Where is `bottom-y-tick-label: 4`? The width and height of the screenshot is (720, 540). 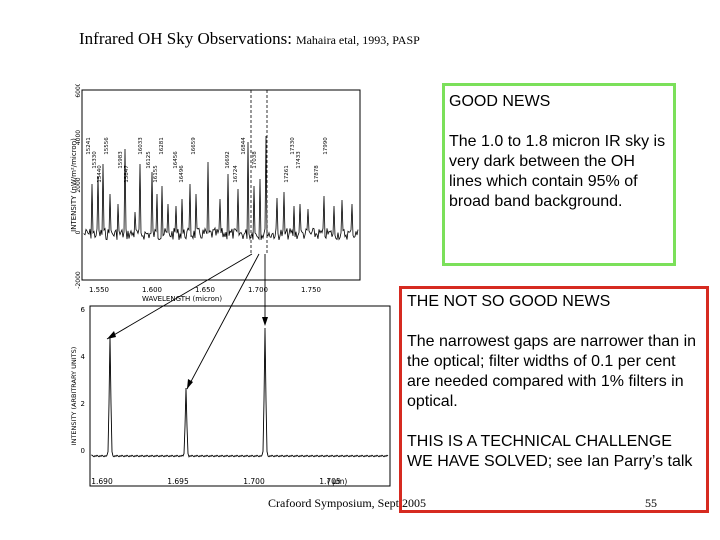 bottom-y-tick-label: 4 is located at coordinates (83, 357).